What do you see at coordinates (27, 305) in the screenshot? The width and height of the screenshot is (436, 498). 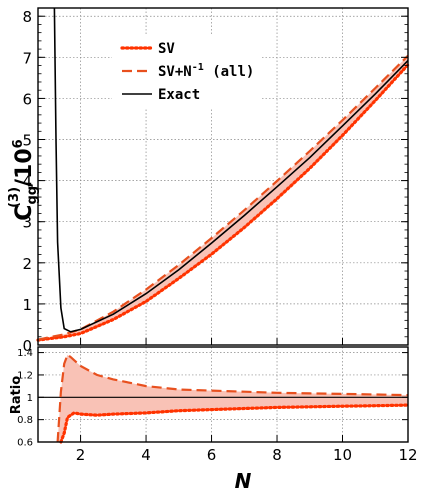 I see `main-ytick-label-1: 1` at bounding box center [27, 305].